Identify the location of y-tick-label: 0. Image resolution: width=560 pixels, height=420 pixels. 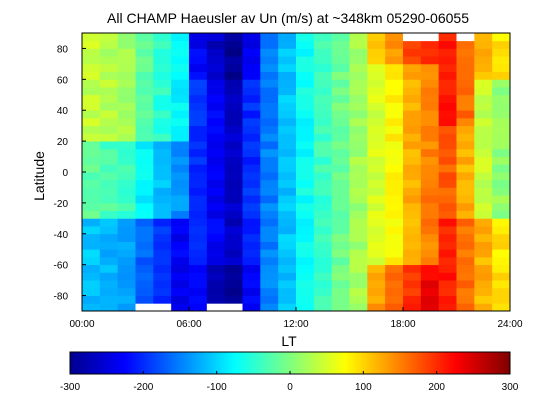
(65, 173).